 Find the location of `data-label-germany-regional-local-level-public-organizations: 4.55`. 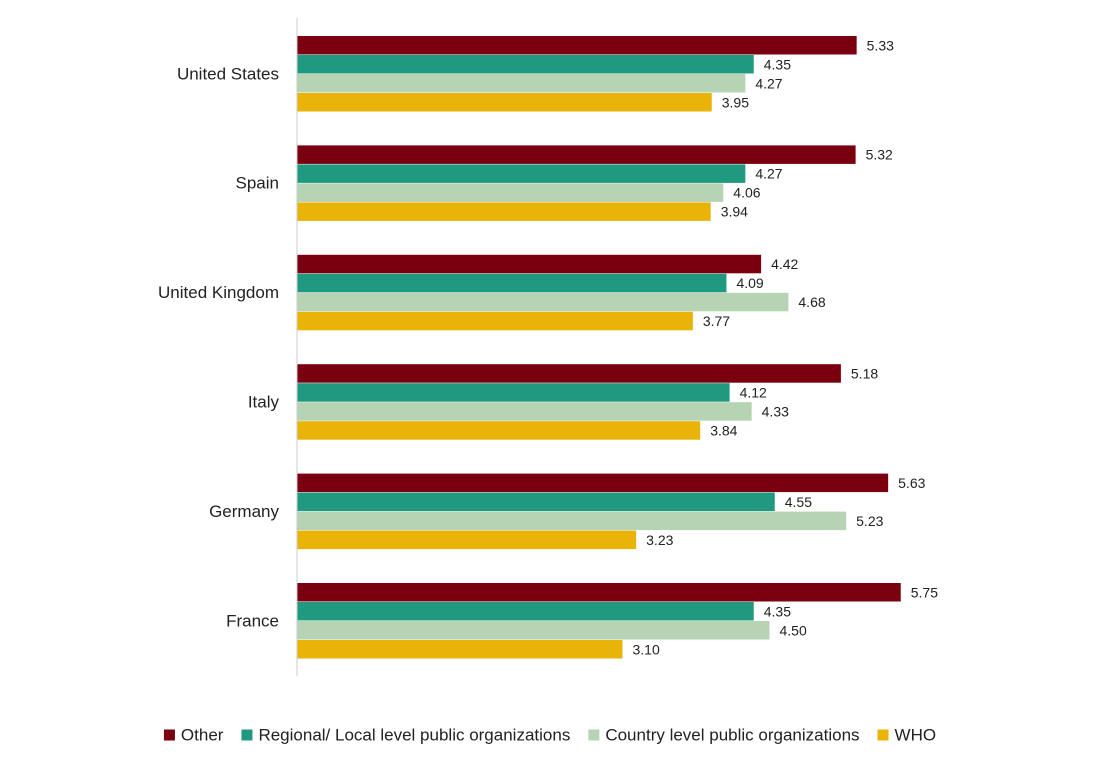

data-label-germany-regional-local-level-public-organizations: 4.55 is located at coordinates (798, 502).